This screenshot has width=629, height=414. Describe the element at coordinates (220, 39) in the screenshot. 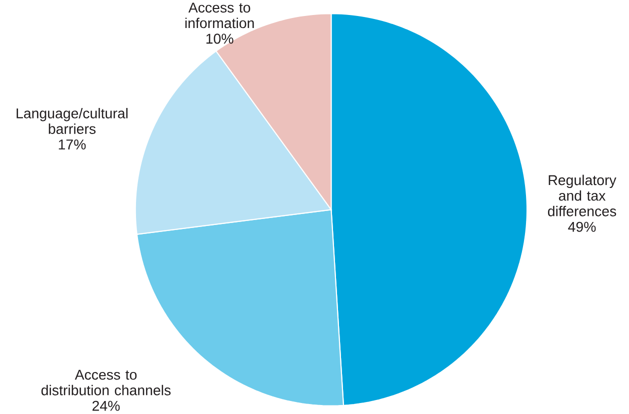

I see `data-label: 10%` at that location.